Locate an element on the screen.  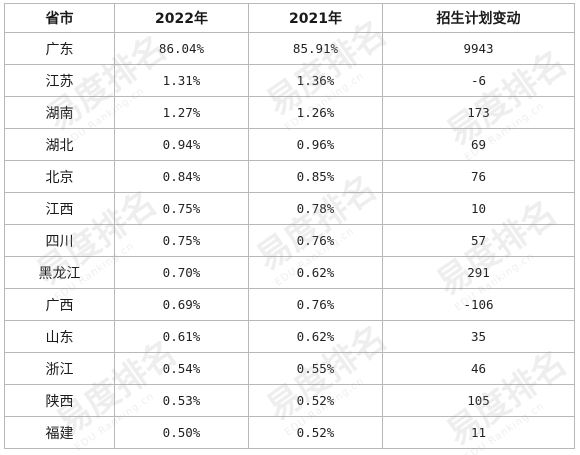
share-2021-cell: 0.78% is located at coordinates (315, 208).